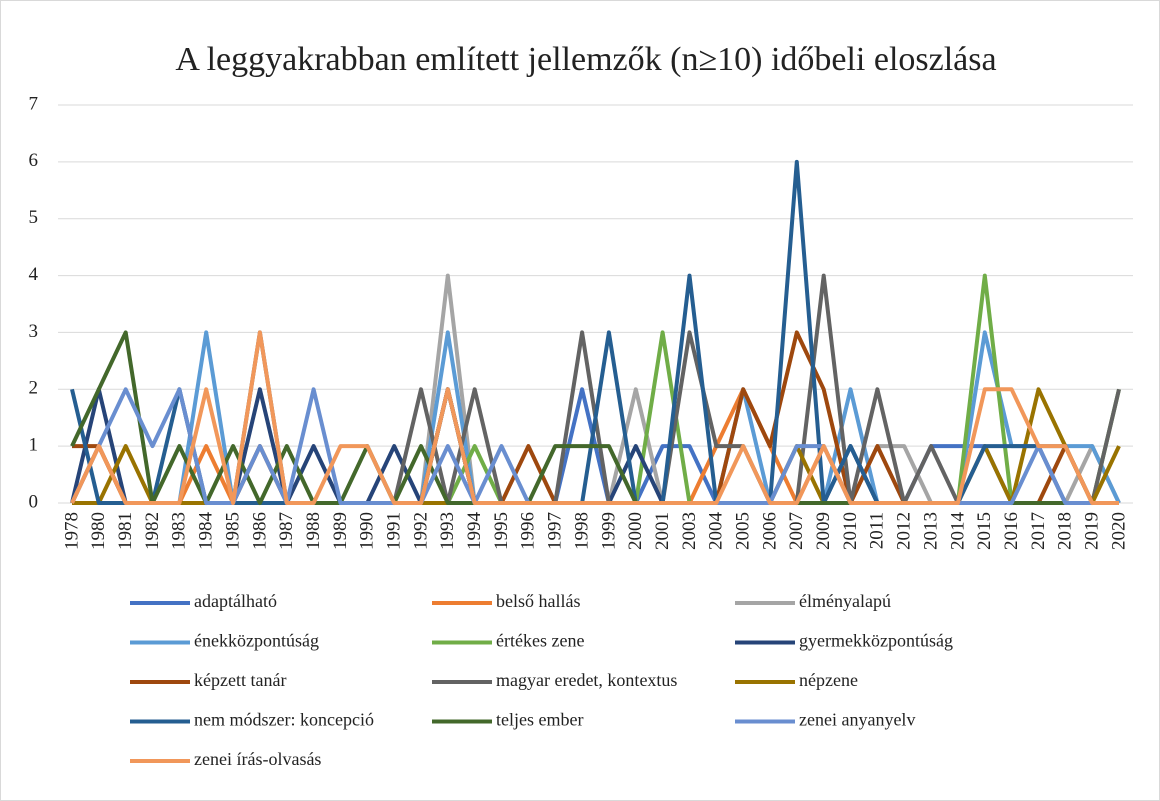 The image size is (1160, 801). What do you see at coordinates (857, 720) in the screenshot?
I see `legend-label: zenei anyanyelv` at bounding box center [857, 720].